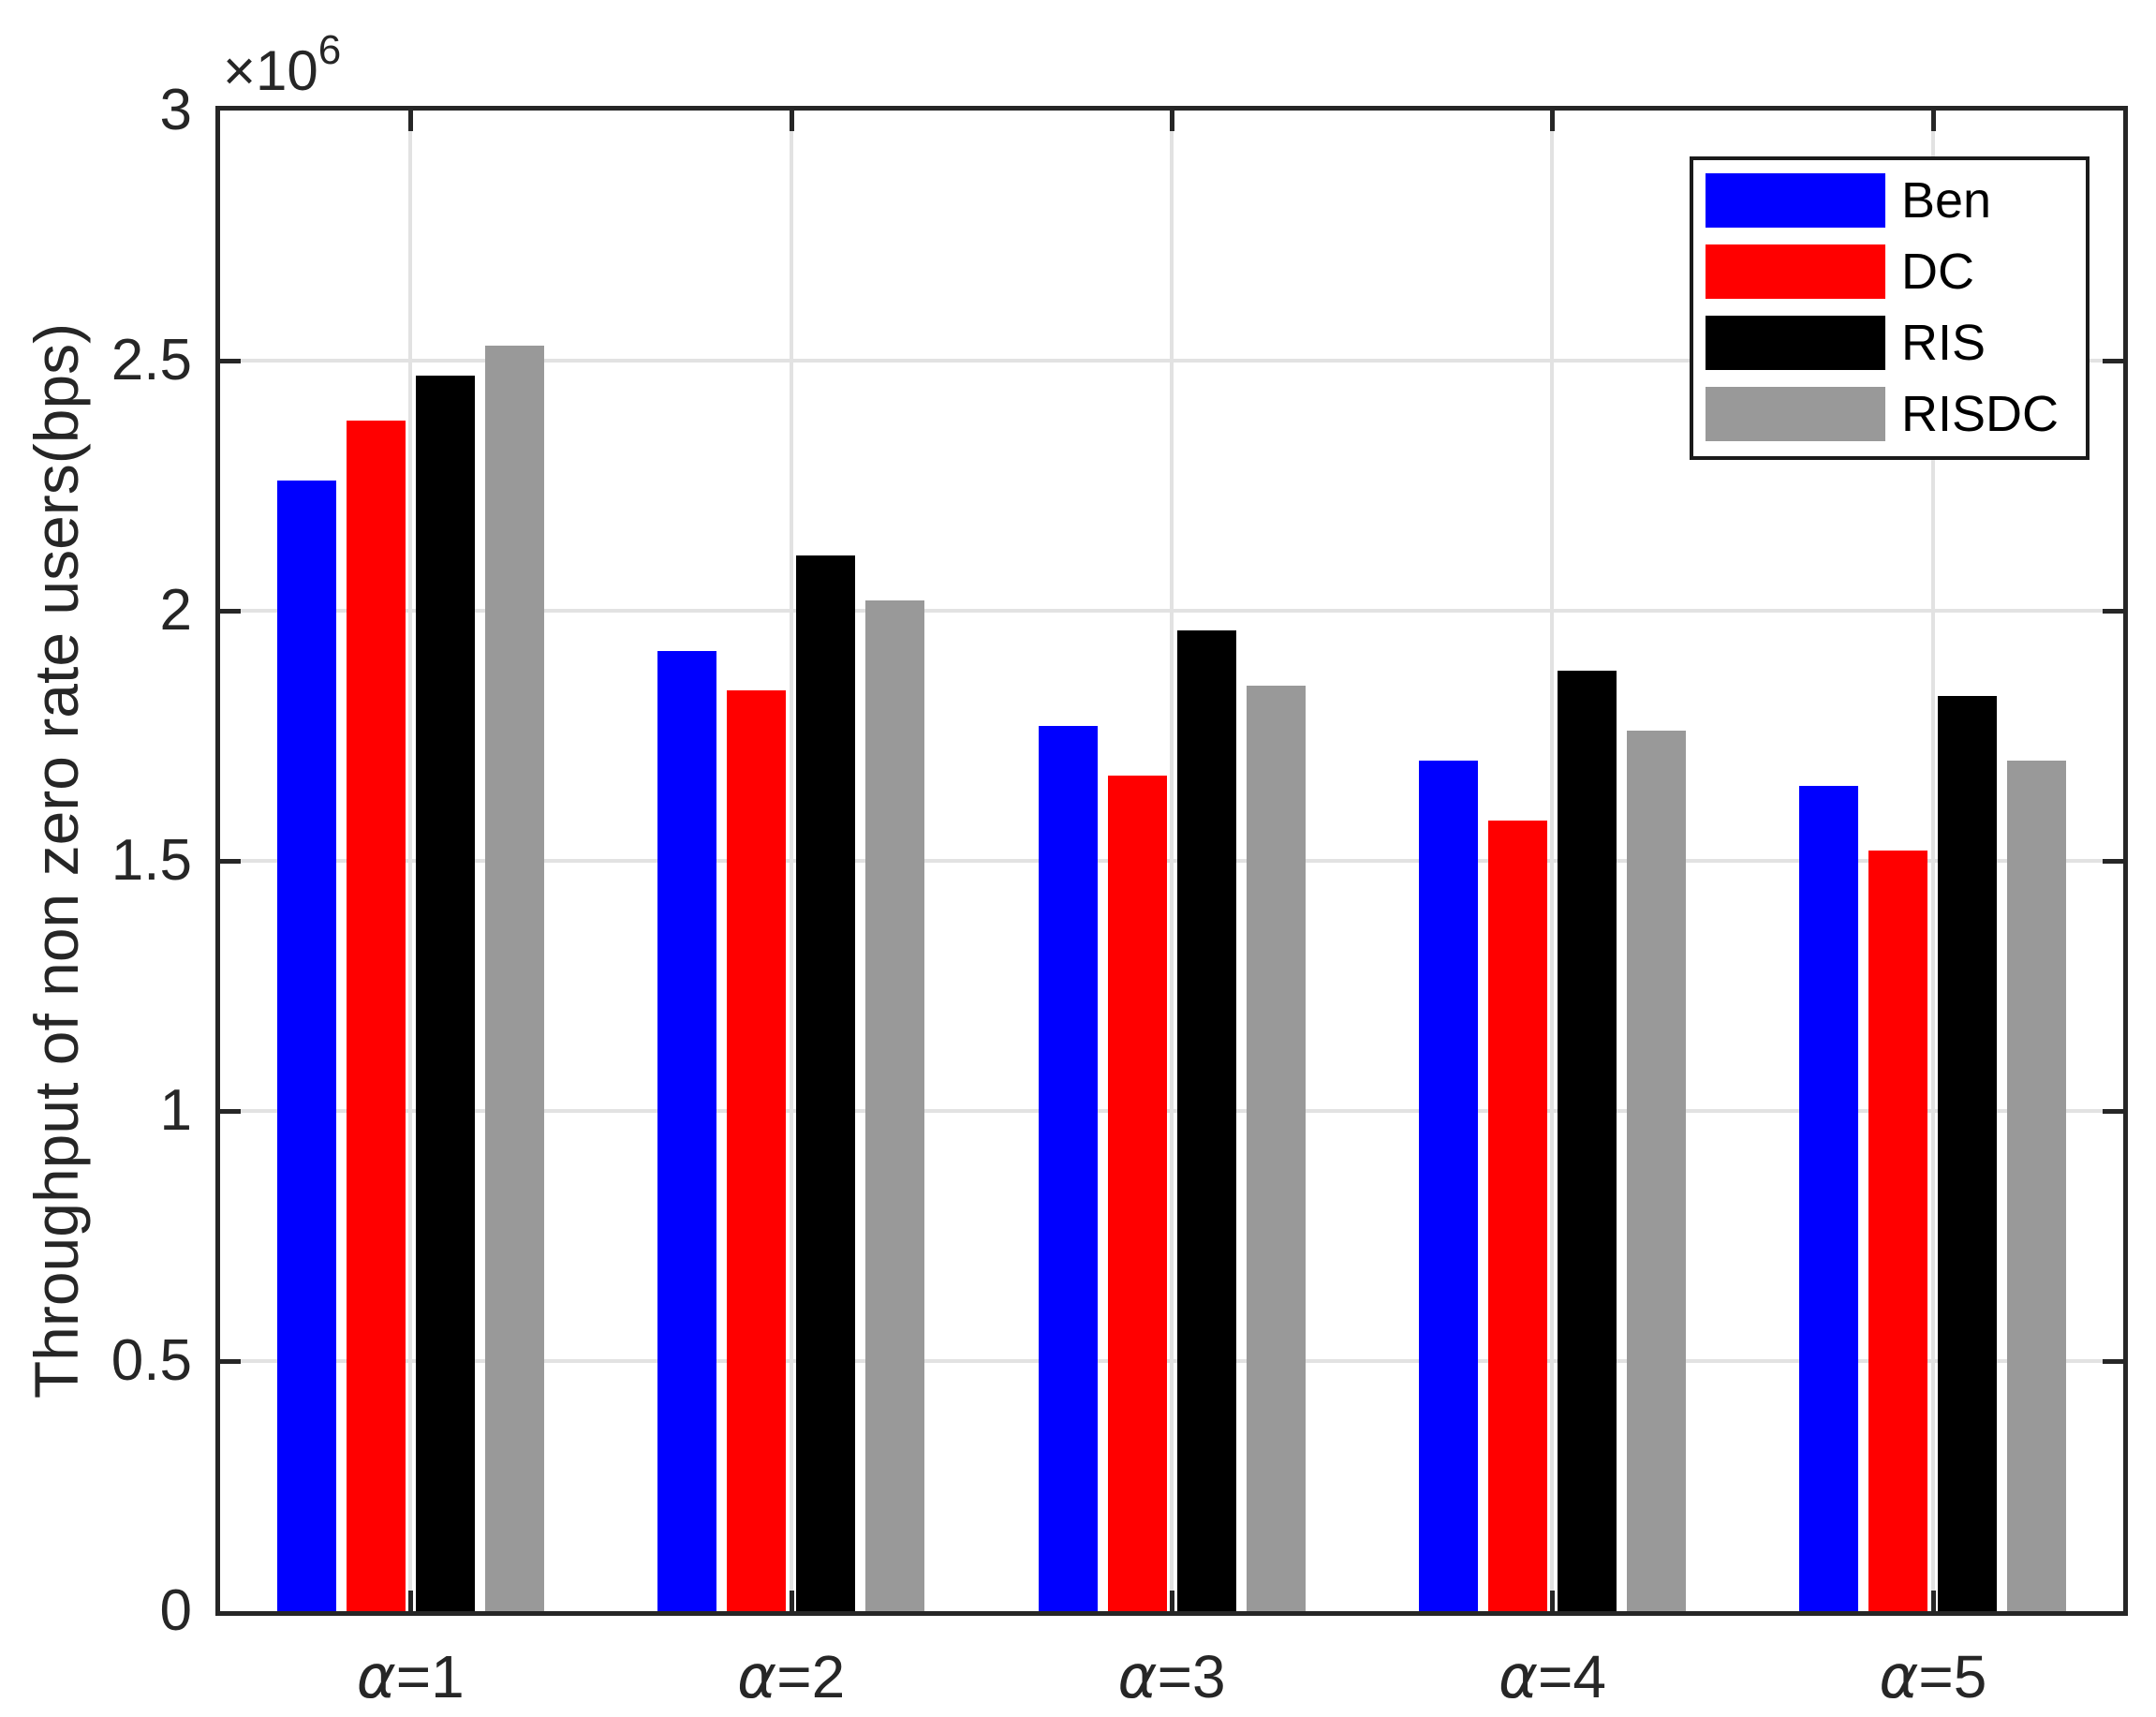 This screenshot has height=1717, width=2156. What do you see at coordinates (1898, 1231) in the screenshot?
I see `bar-dc-α=5` at bounding box center [1898, 1231].